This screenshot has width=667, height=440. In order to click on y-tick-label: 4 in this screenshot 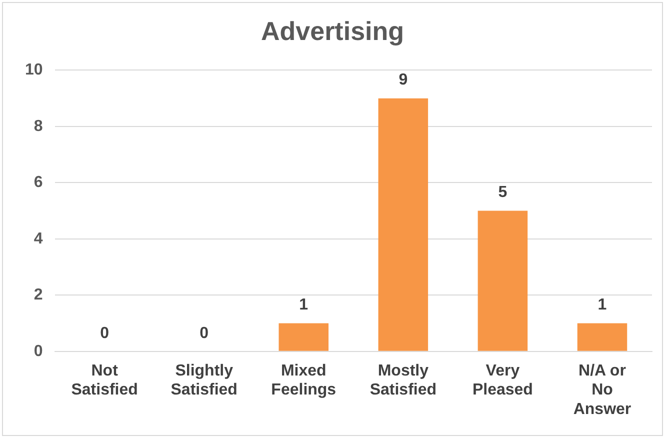, I will do `click(38, 239)`.